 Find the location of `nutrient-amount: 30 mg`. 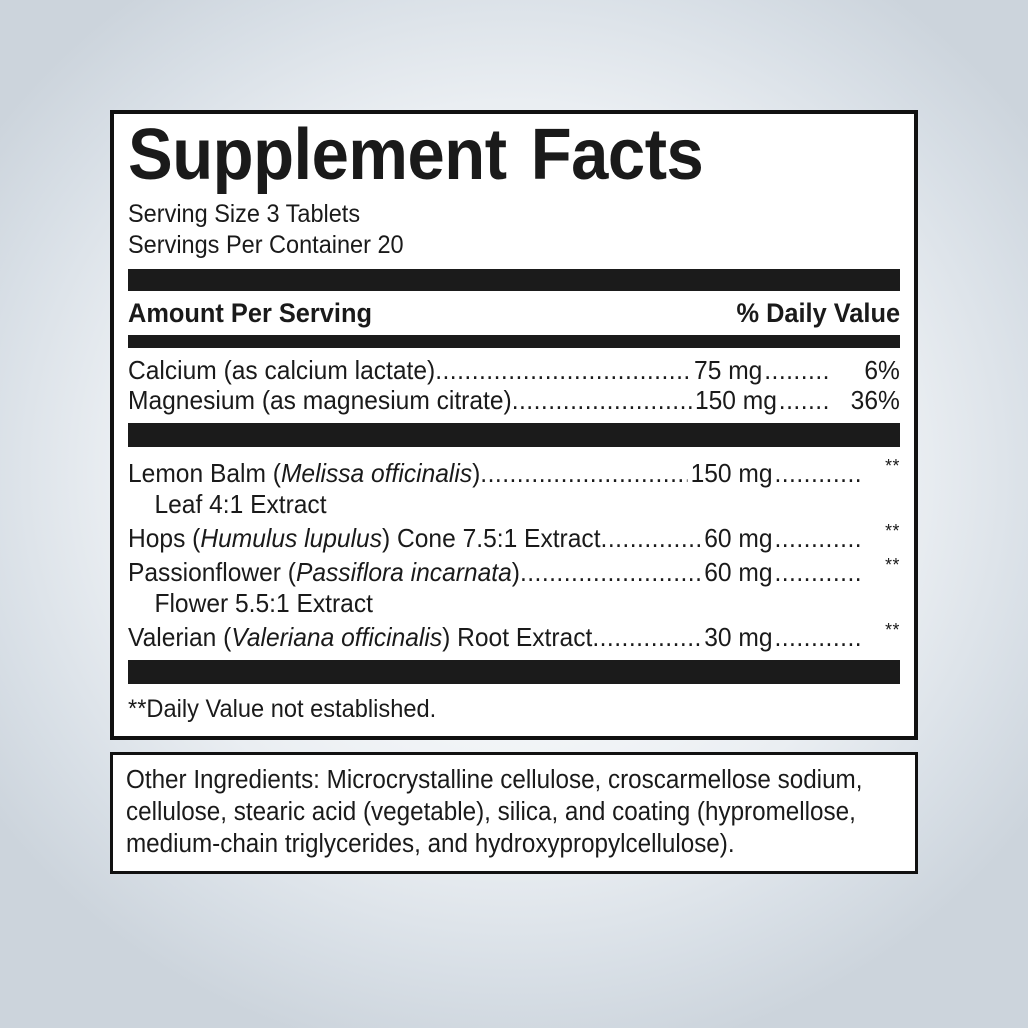

nutrient-amount: 30 mg is located at coordinates (738, 636).